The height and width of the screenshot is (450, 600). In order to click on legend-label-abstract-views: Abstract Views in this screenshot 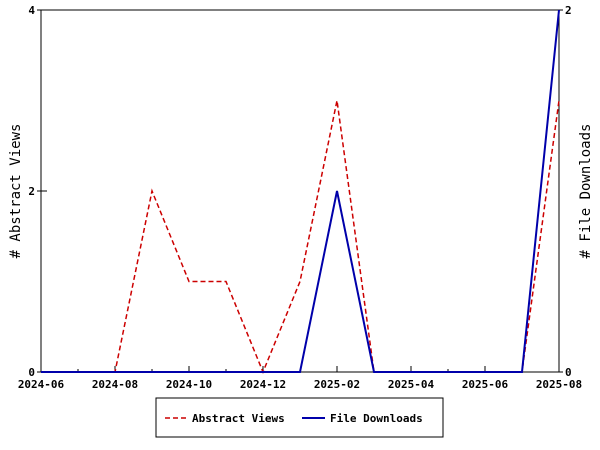, I will do `click(238, 418)`.